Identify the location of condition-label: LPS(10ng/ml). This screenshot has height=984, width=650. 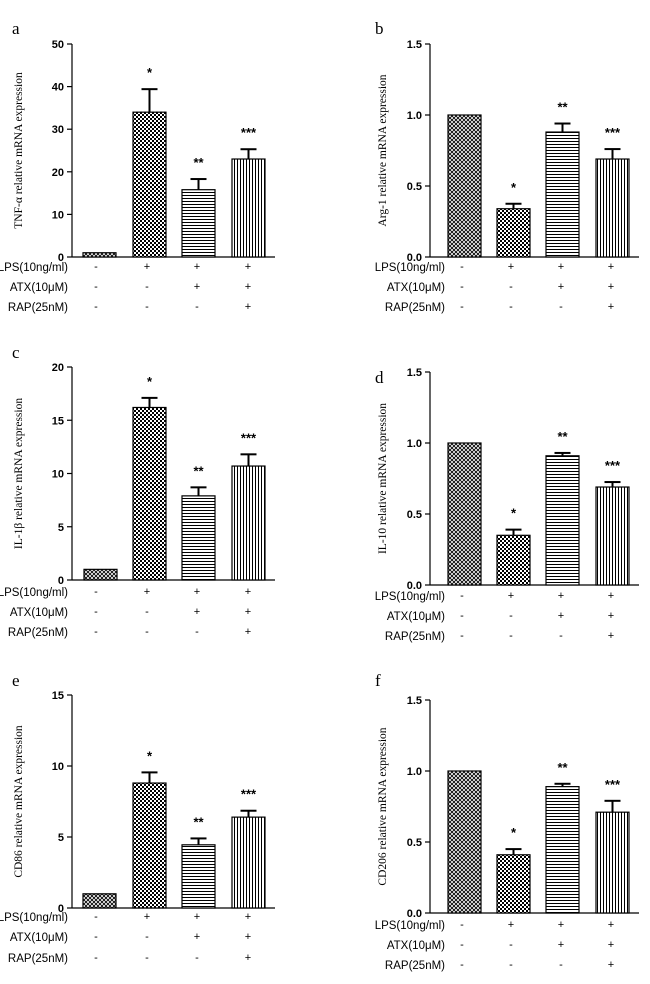
(34, 268).